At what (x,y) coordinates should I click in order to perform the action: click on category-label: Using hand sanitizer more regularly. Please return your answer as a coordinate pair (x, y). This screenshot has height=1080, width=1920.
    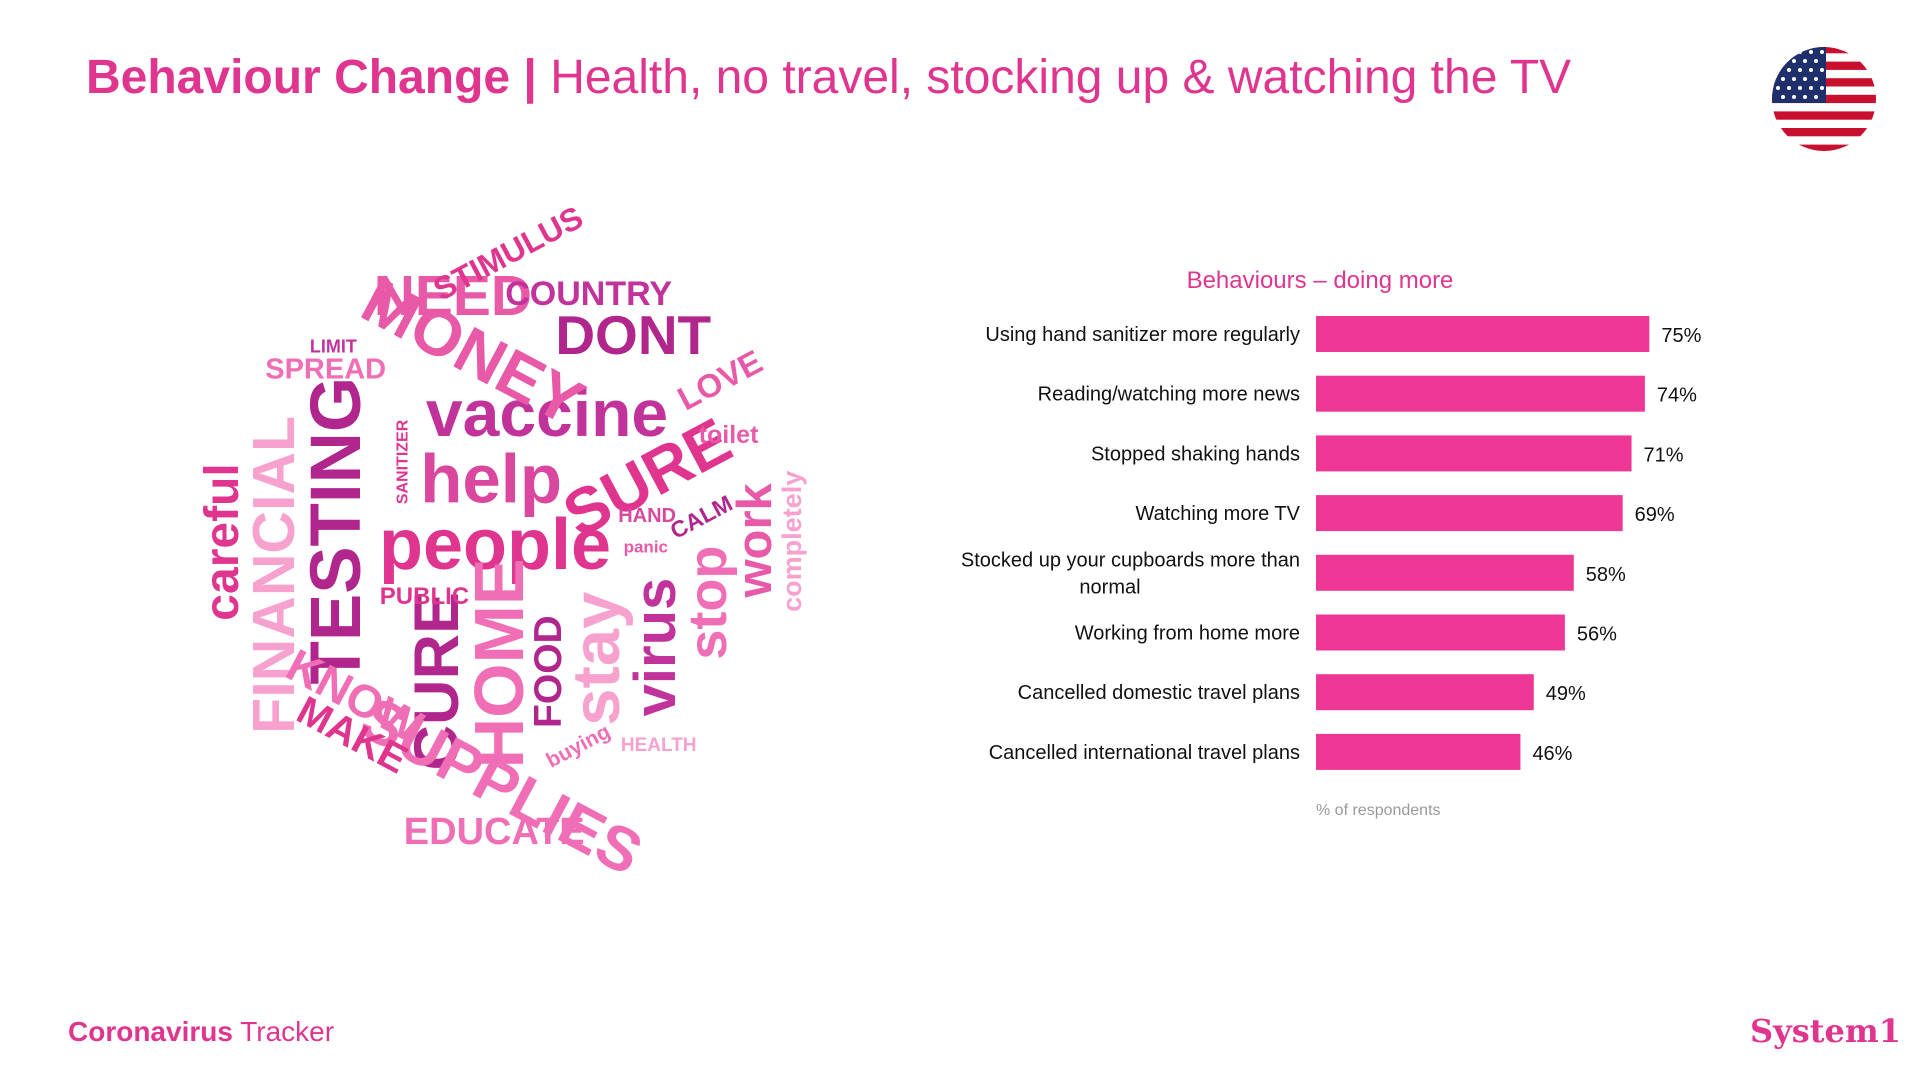
    Looking at the image, I should click on (1142, 335).